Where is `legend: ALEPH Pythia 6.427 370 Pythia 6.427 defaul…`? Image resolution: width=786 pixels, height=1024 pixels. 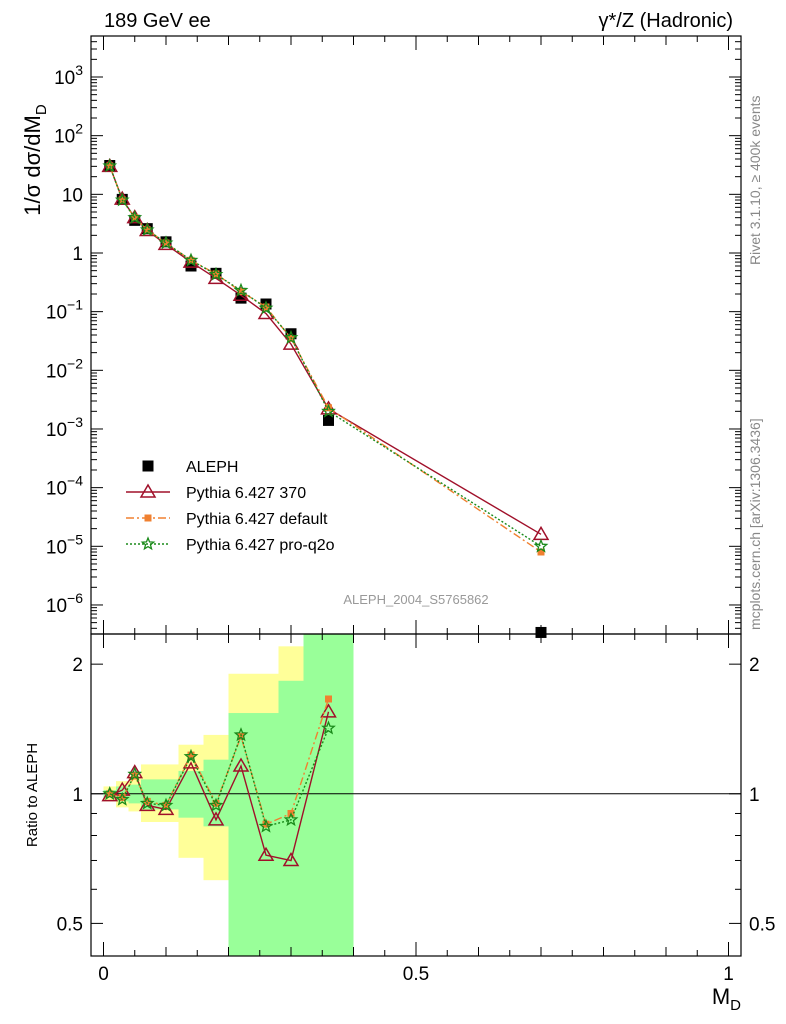 legend: ALEPH Pythia 6.427 370 Pythia 6.427 defaul… is located at coordinates (230, 506).